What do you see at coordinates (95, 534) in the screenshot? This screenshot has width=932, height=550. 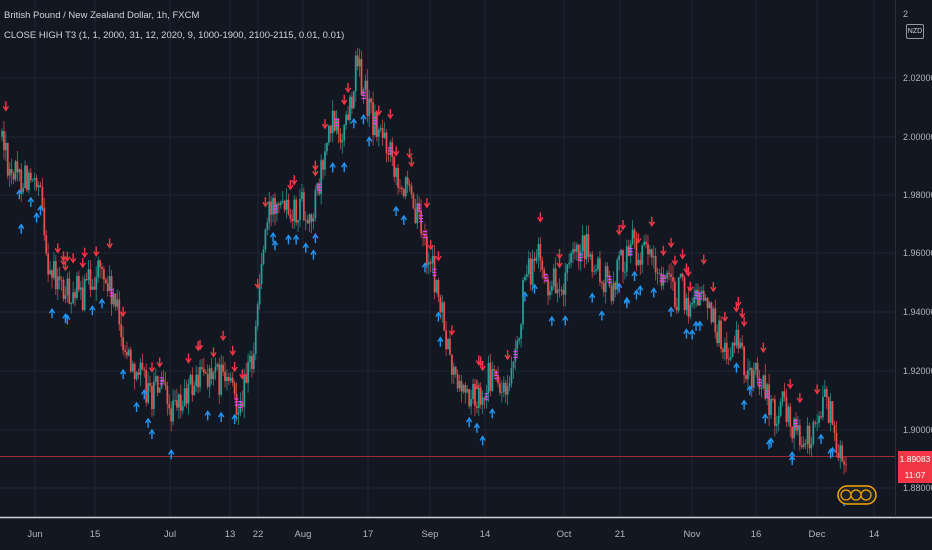 I see `x-tick-label: 15` at bounding box center [95, 534].